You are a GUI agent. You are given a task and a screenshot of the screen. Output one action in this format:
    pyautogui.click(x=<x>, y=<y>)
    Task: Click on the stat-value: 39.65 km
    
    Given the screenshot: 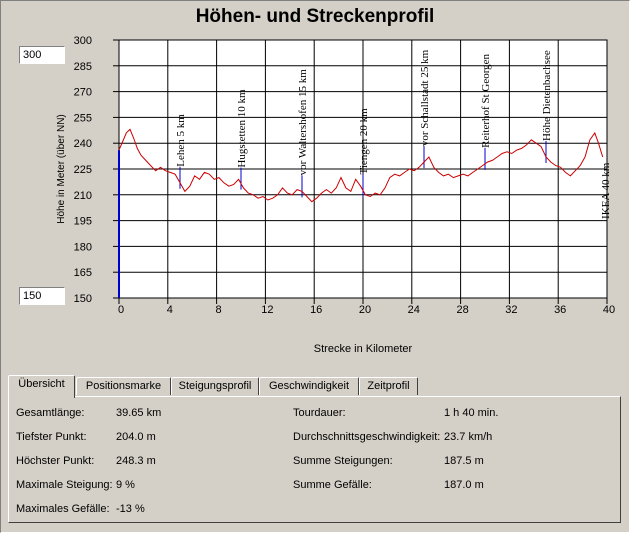 What is the action you would take?
    pyautogui.click(x=139, y=413)
    